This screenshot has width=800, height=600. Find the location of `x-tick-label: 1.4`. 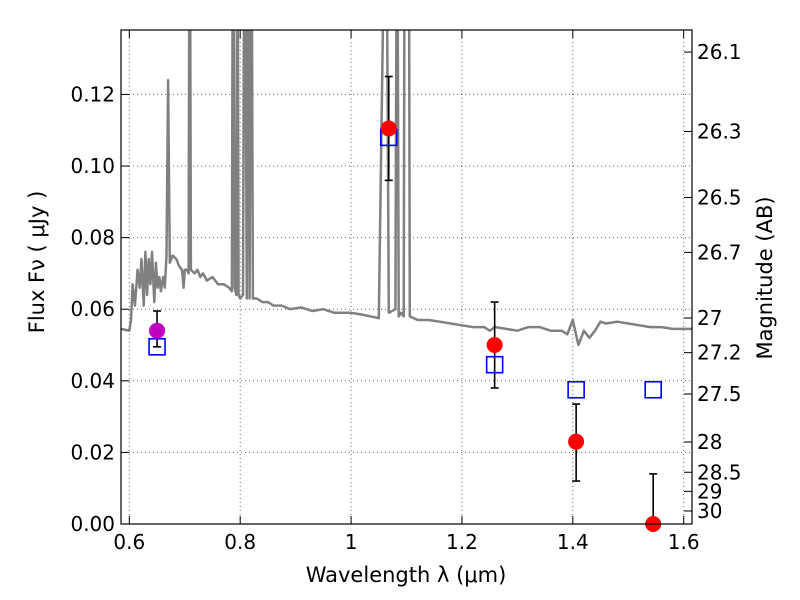

x-tick-label: 1.4 is located at coordinates (573, 542).